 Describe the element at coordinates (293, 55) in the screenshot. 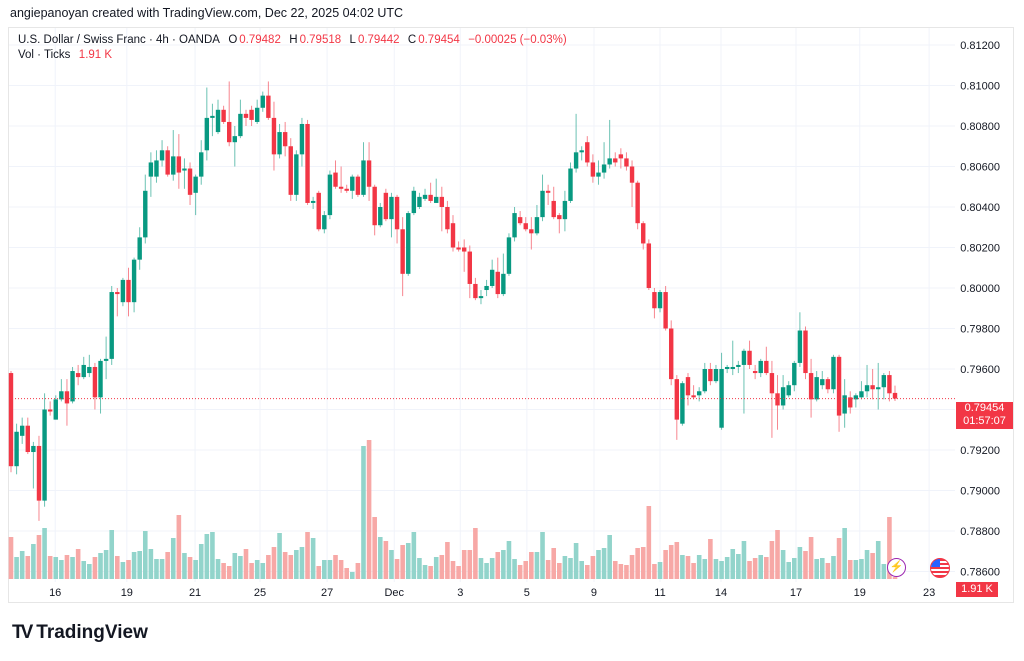

I see `legend-volume-row: Vol · Ticks 1.91 K` at that location.